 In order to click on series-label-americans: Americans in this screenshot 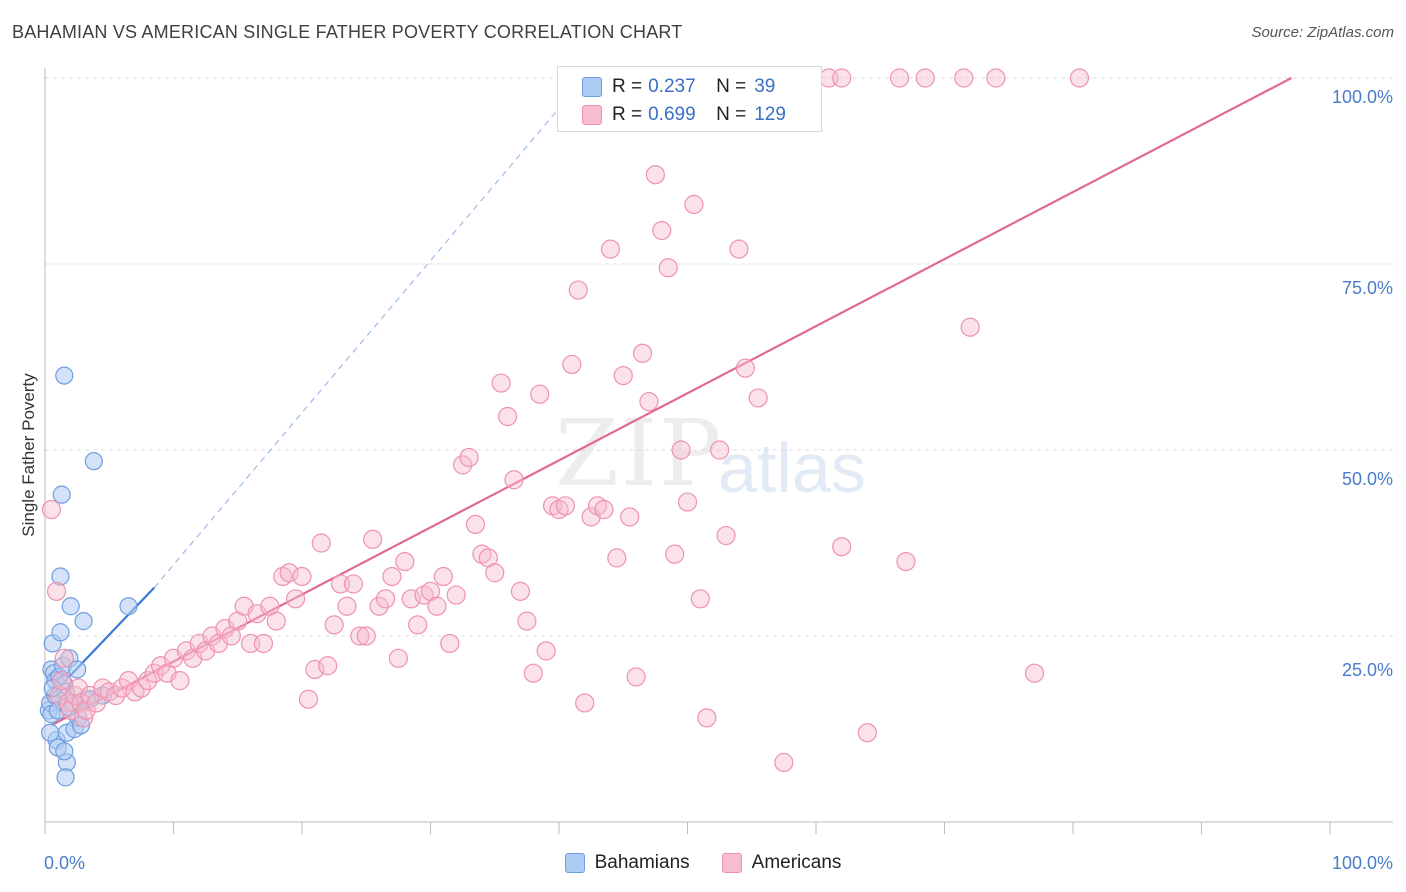, I will do `click(796, 862)`.